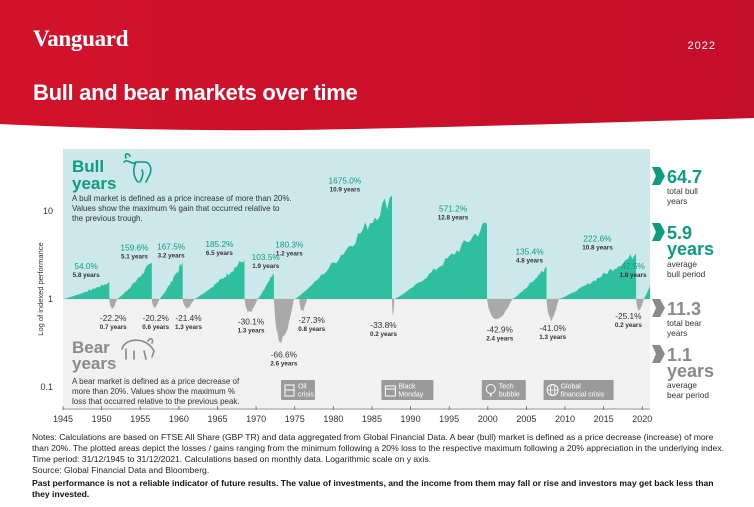  I want to click on x-tick-label: 1985, so click(372, 419).